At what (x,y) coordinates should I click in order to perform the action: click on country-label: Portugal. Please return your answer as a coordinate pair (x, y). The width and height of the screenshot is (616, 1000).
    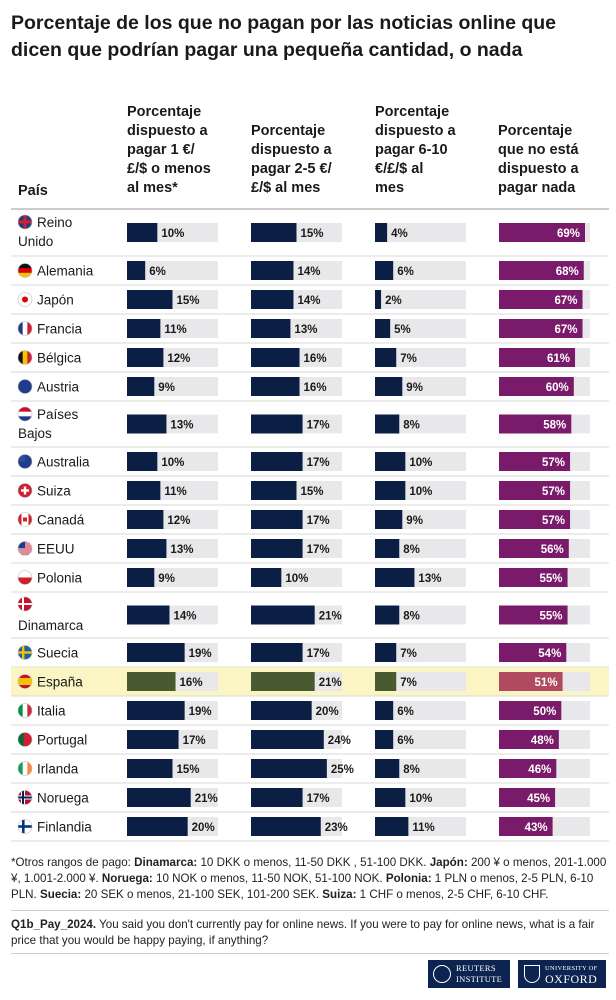
    Looking at the image, I should click on (62, 740).